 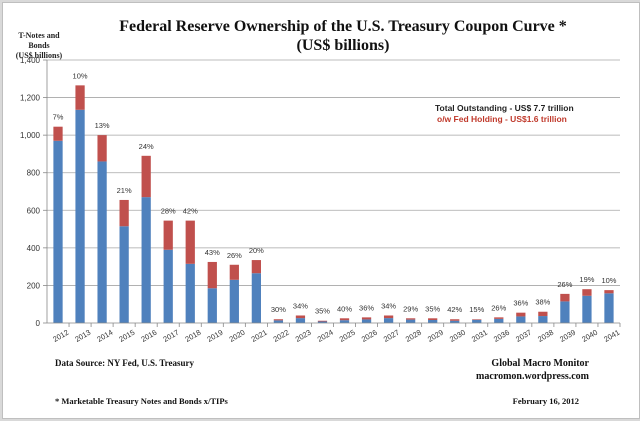 What do you see at coordinates (30, 60) in the screenshot?
I see `y-tick-label: 1,400` at bounding box center [30, 60].